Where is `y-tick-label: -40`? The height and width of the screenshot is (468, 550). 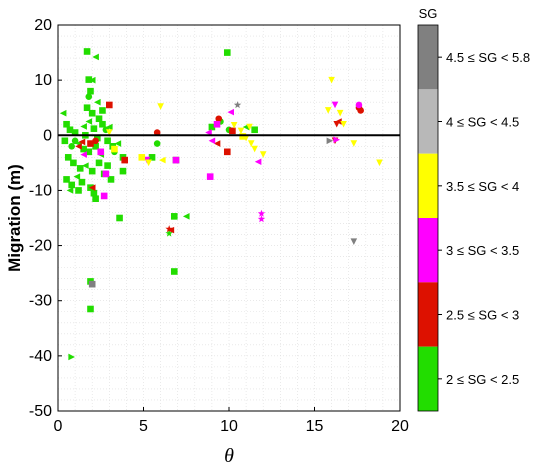
y-tick-label: -40 is located at coordinates (40, 356).